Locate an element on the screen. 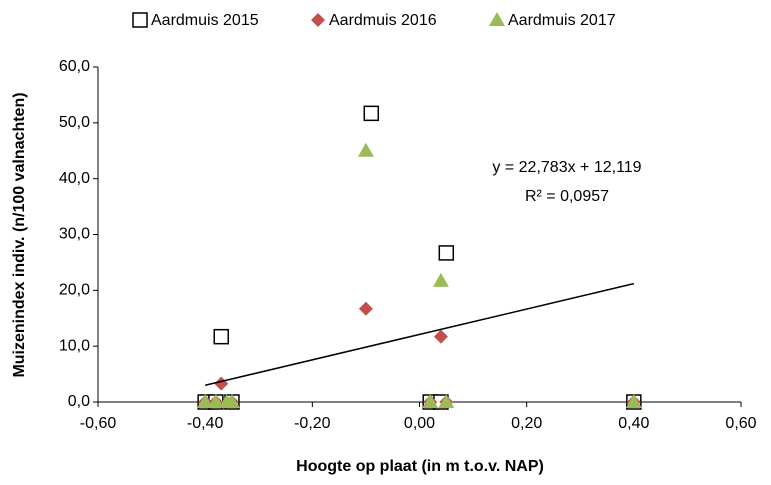 Image resolution: width=771 pixels, height=485 pixels. x-tick-label: 0,40 is located at coordinates (633, 423).